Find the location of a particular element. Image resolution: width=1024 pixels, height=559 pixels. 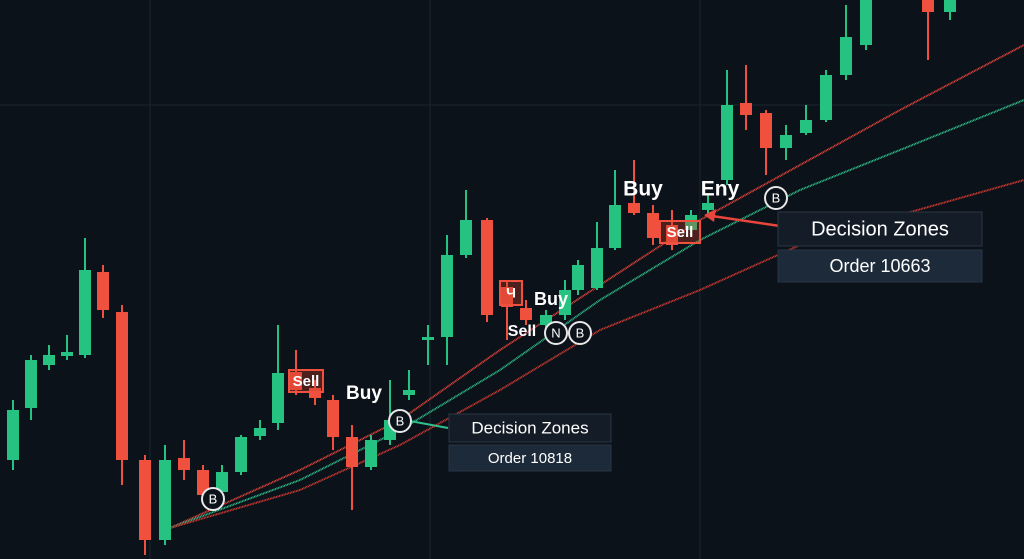

connector is located at coordinates (429, 424).